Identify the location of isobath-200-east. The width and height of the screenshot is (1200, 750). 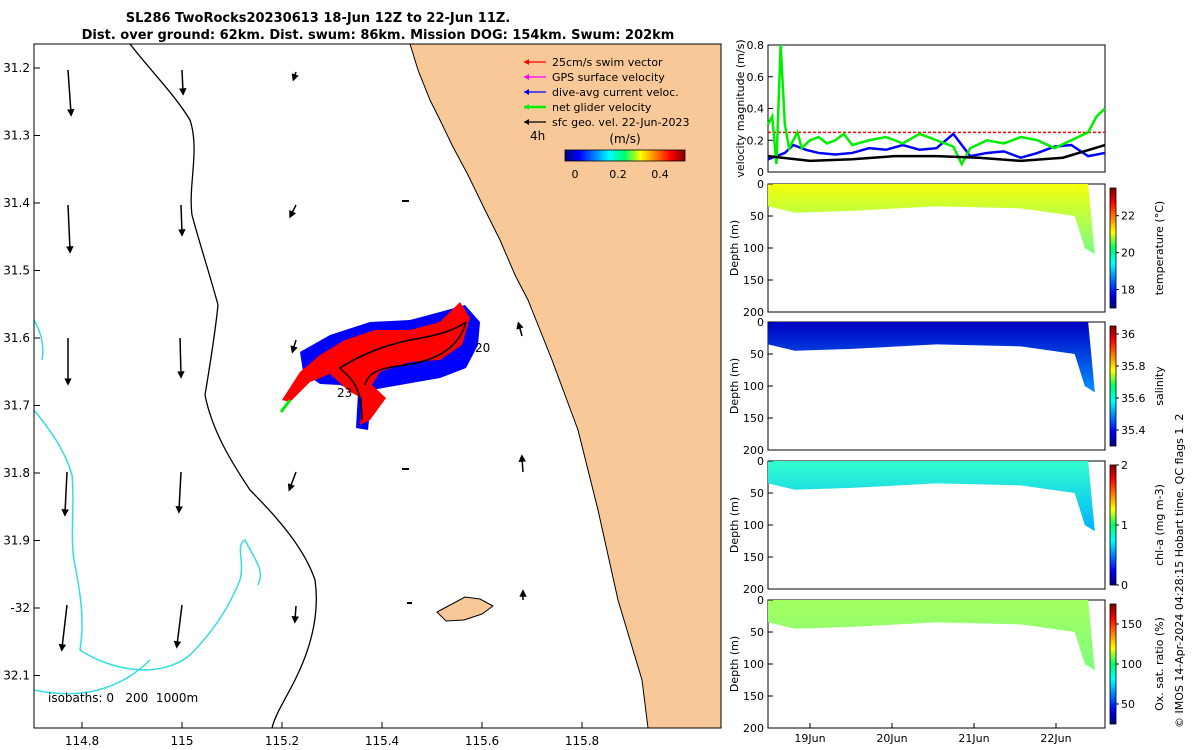
(223, 386).